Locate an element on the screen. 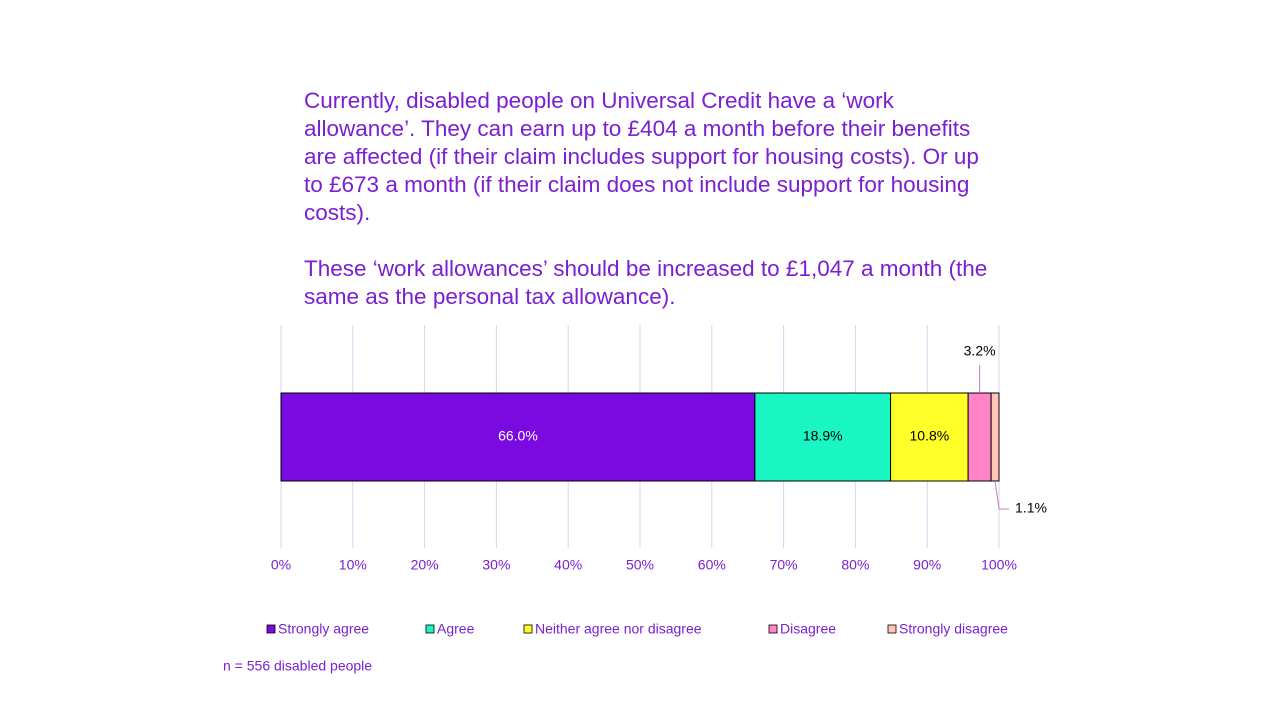  x-tick-label: 50% is located at coordinates (640, 565).